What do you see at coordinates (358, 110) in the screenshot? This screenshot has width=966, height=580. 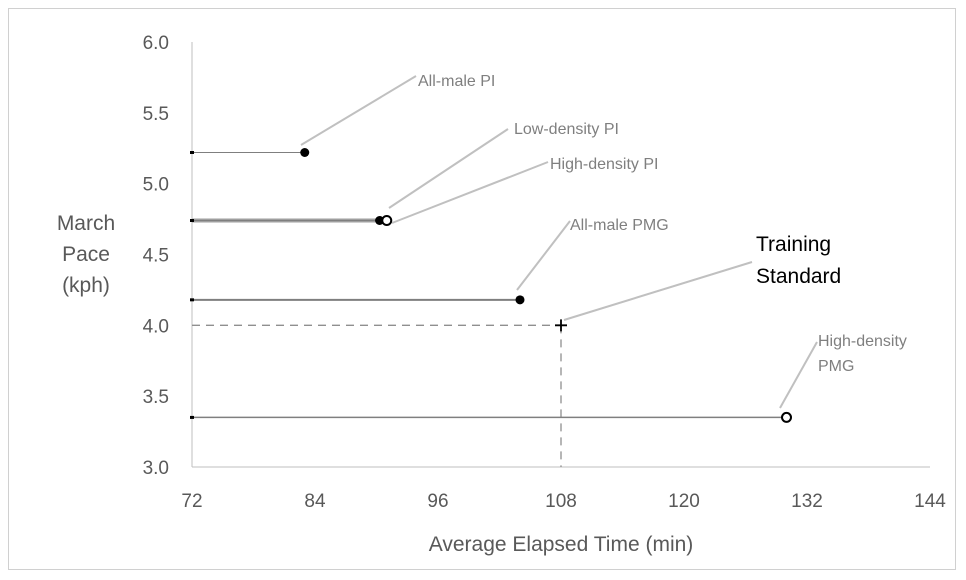 I see `leader-line-all-male-pi` at bounding box center [358, 110].